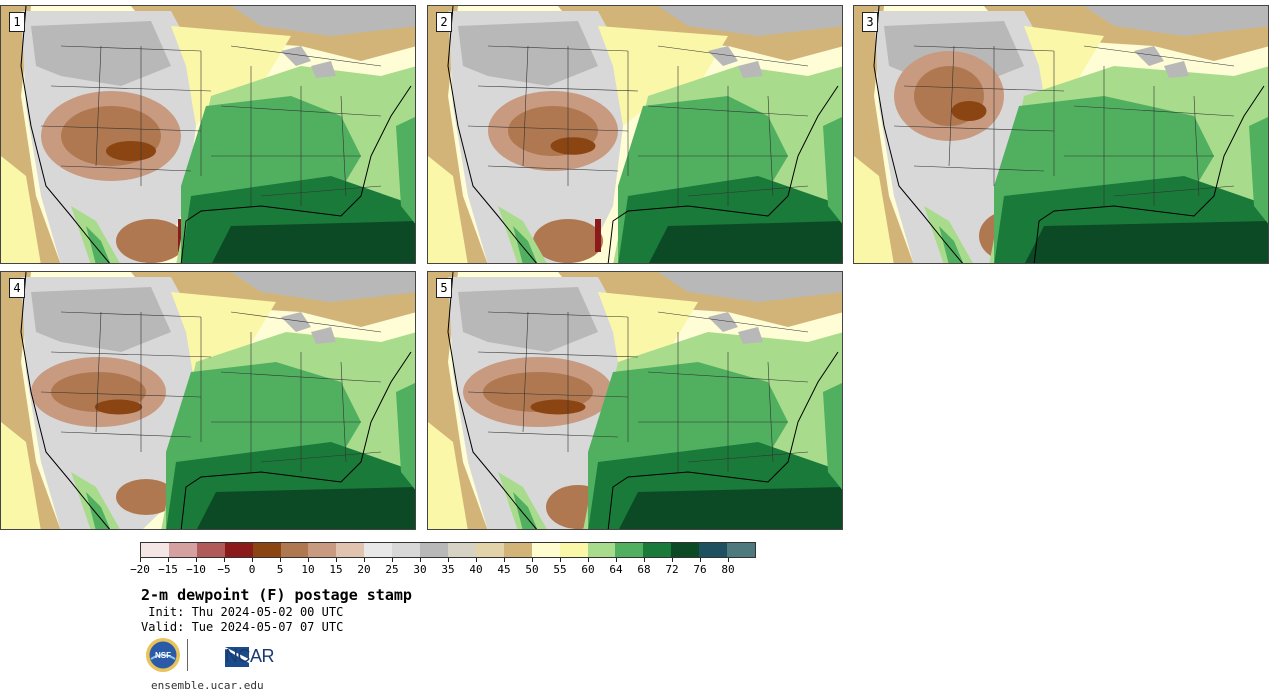 Image resolution: width=1280 pixels, height=696 pixels. I want to click on nsf-logo-text: NSF, so click(163, 655).